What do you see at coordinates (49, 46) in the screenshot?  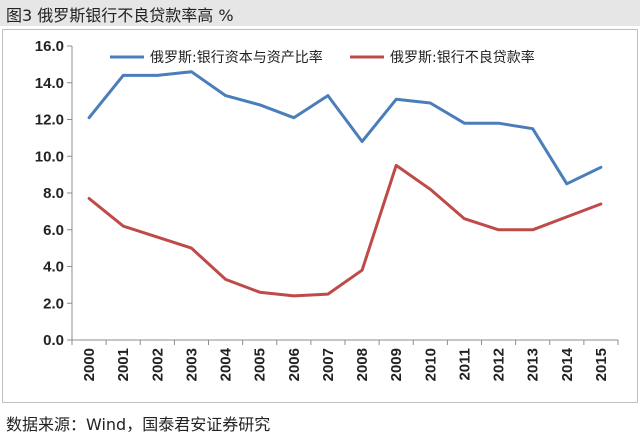 I see `y-tick-label: 16.0` at bounding box center [49, 46].